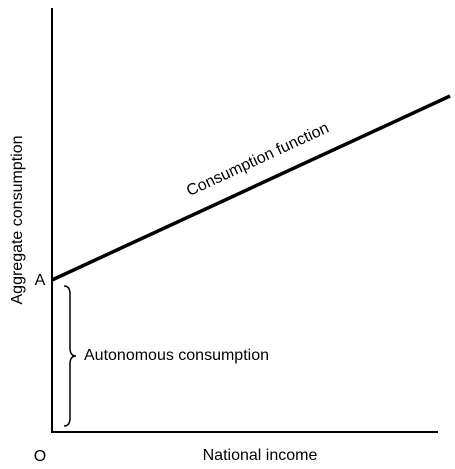 The height and width of the screenshot is (469, 455). Describe the element at coordinates (40, 456) in the screenshot. I see `origin-label: O` at that location.